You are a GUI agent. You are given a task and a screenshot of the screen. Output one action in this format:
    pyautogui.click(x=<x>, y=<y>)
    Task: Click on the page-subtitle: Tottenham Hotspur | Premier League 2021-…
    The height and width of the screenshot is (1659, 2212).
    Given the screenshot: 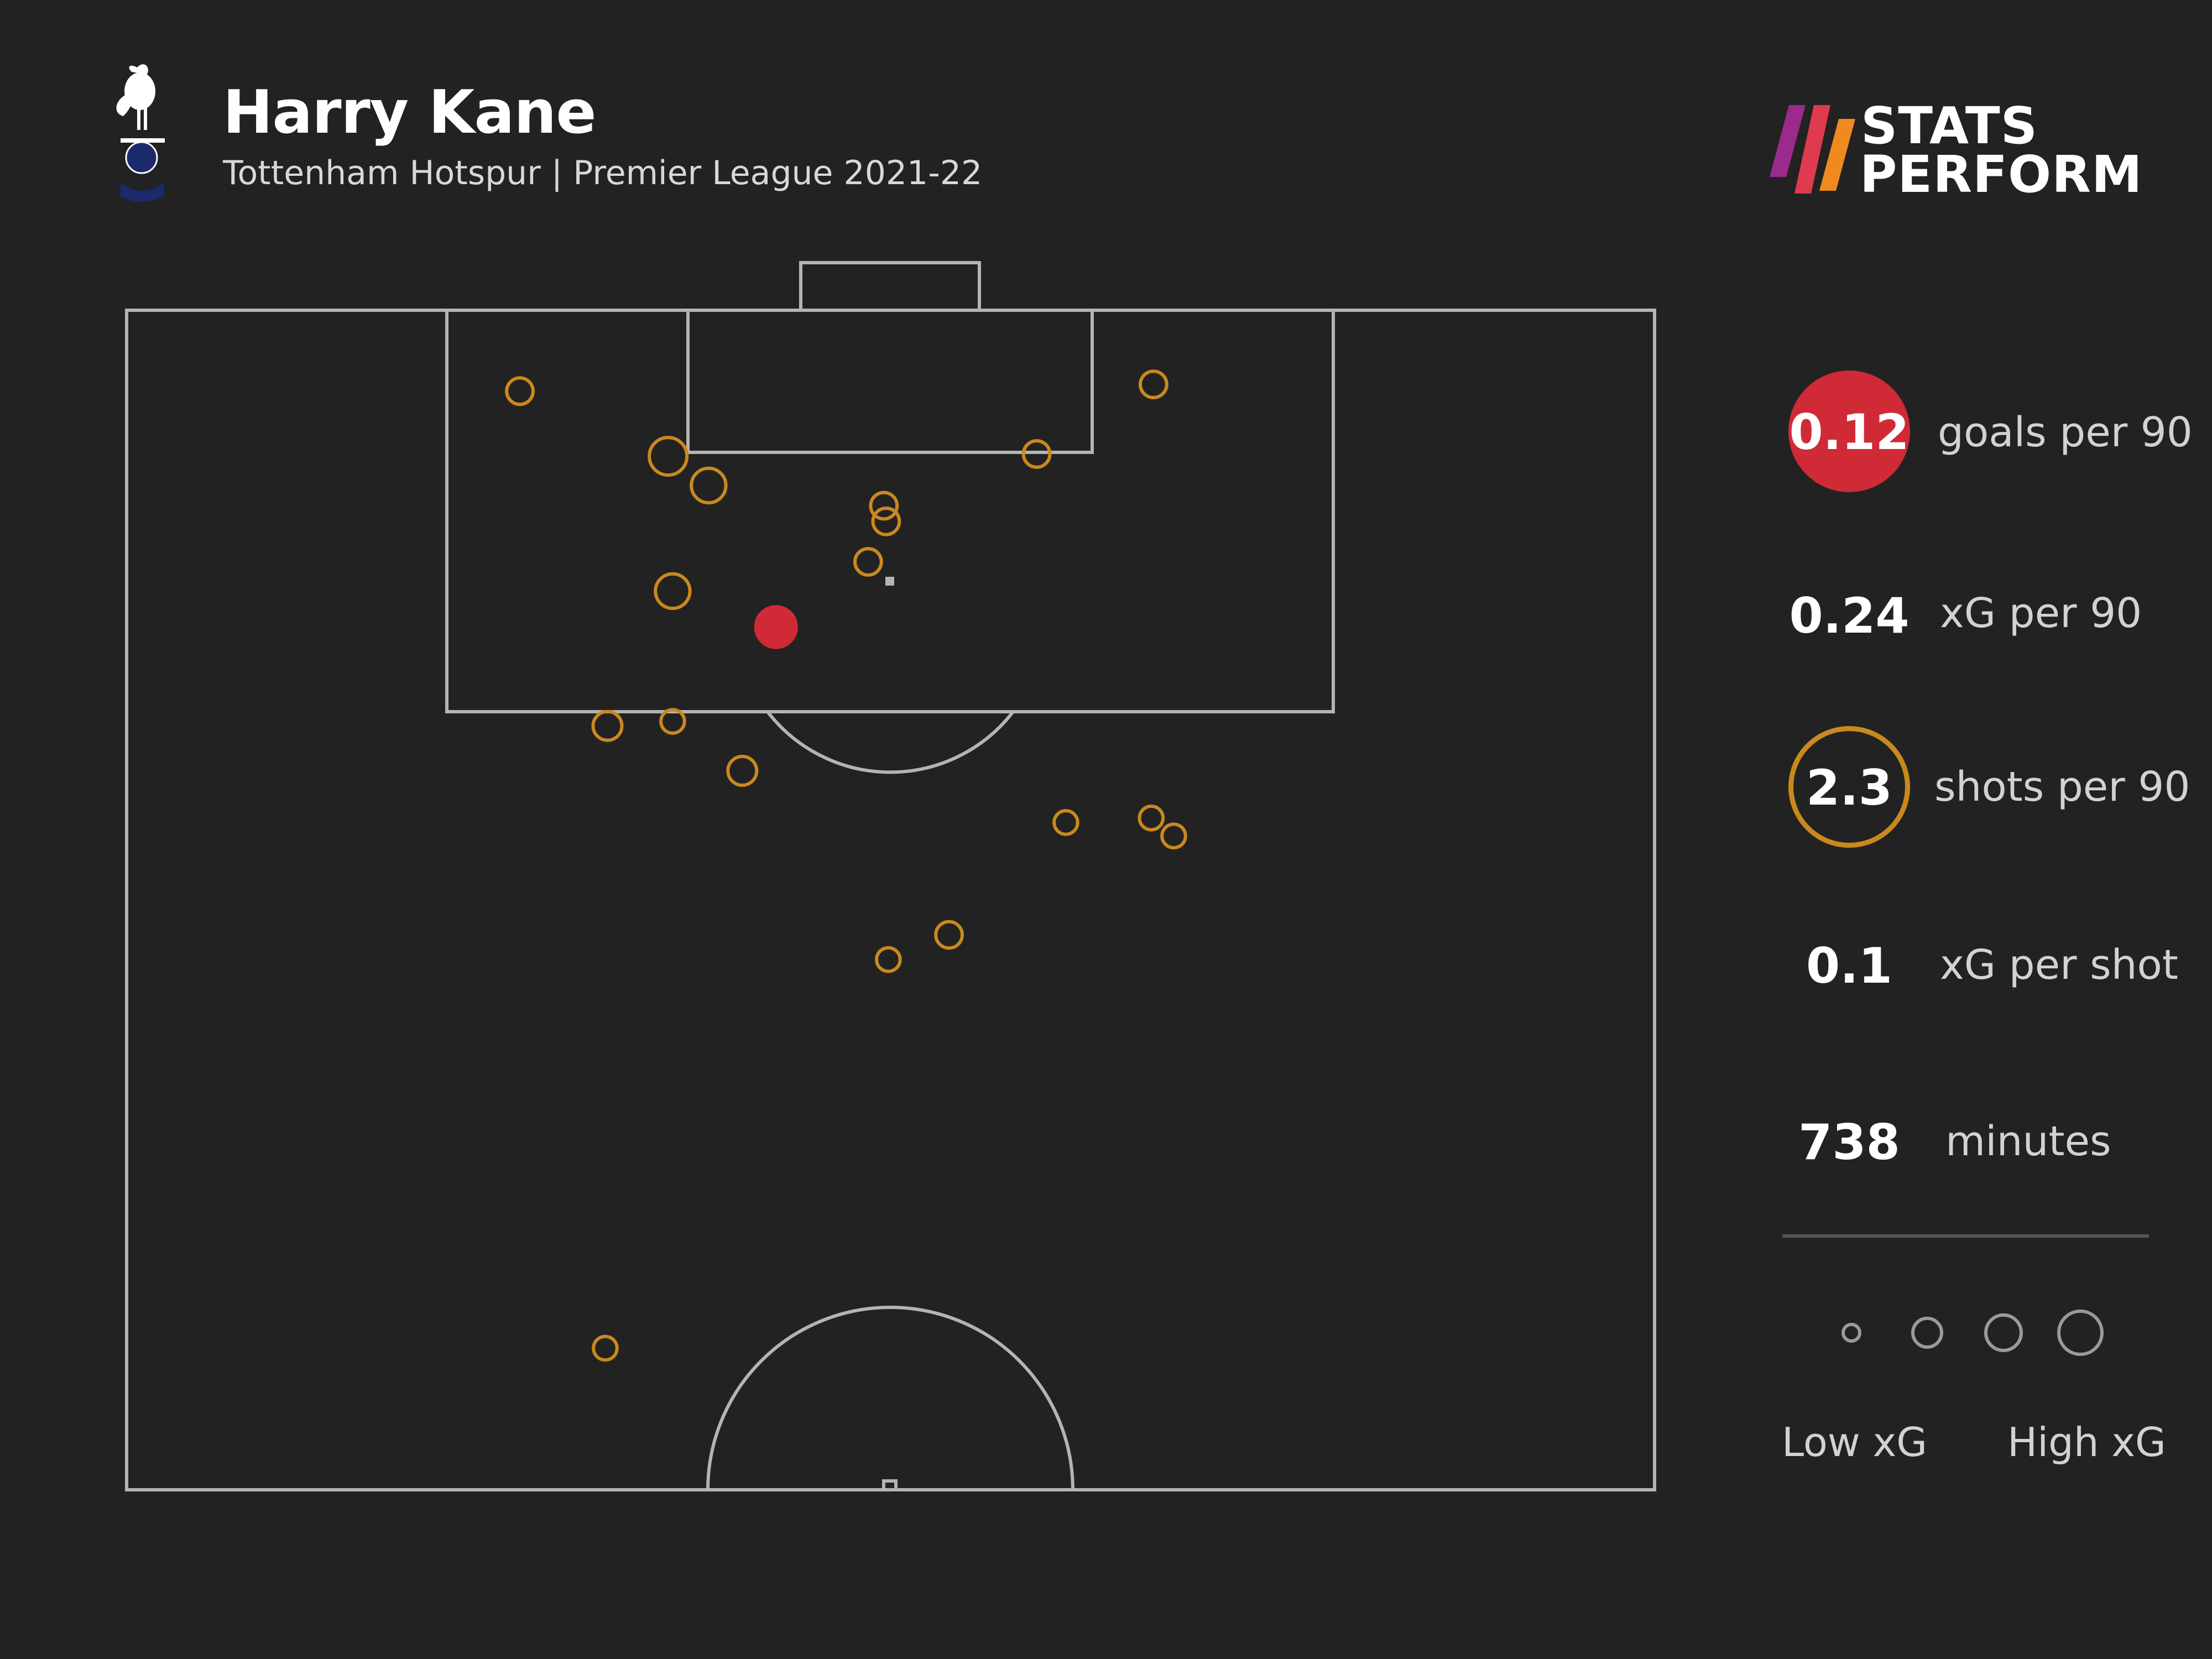 What is the action you would take?
    pyautogui.click(x=603, y=173)
    